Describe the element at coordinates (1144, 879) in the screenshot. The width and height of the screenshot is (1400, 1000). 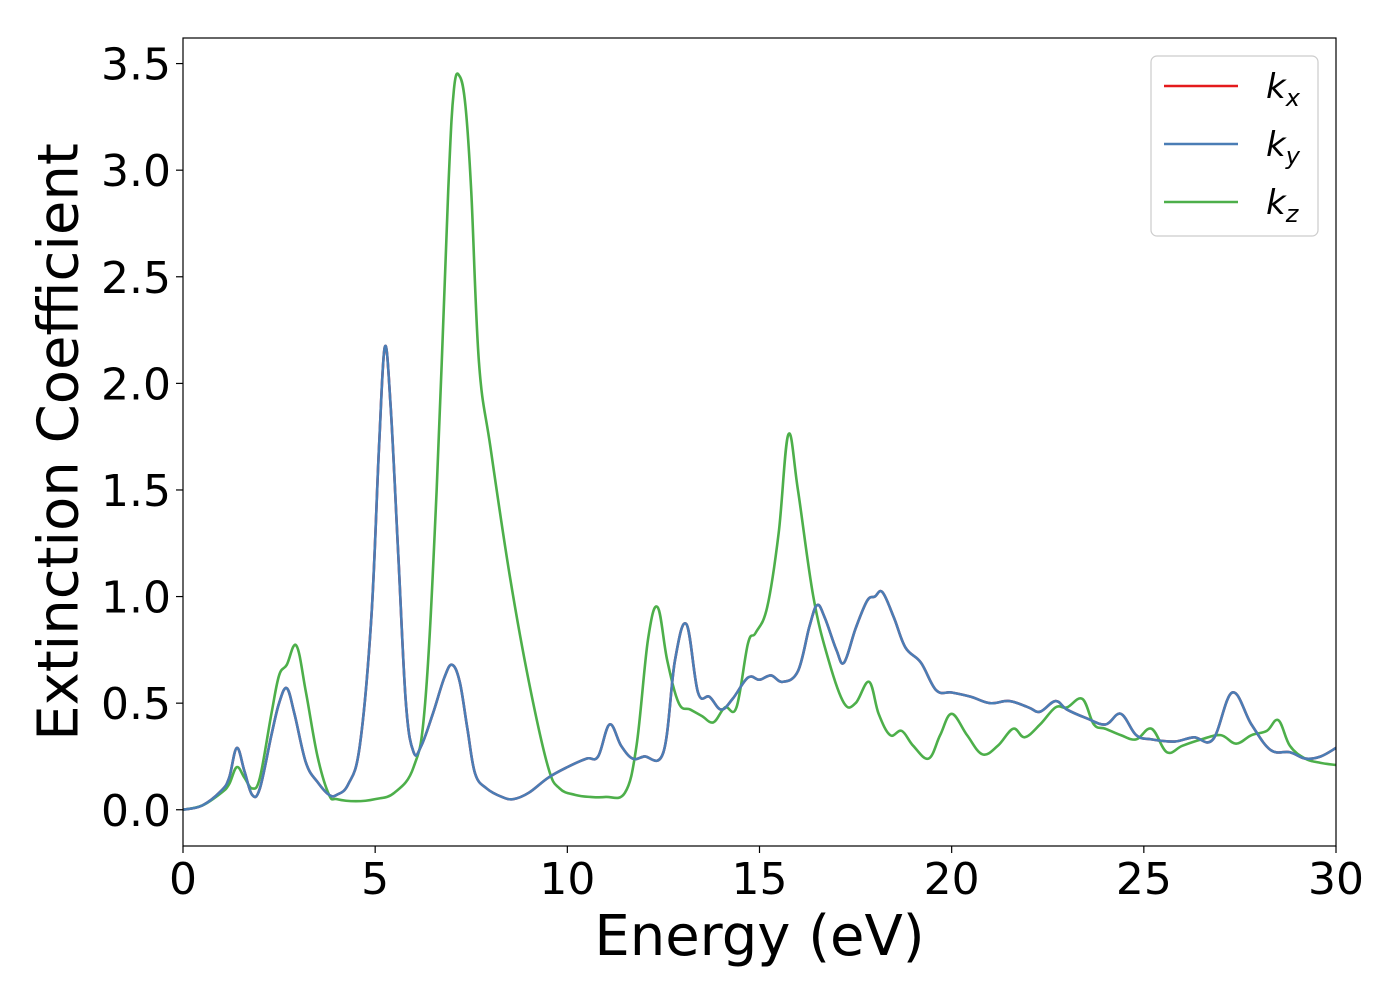
I see `x-tick-label: 25` at that location.